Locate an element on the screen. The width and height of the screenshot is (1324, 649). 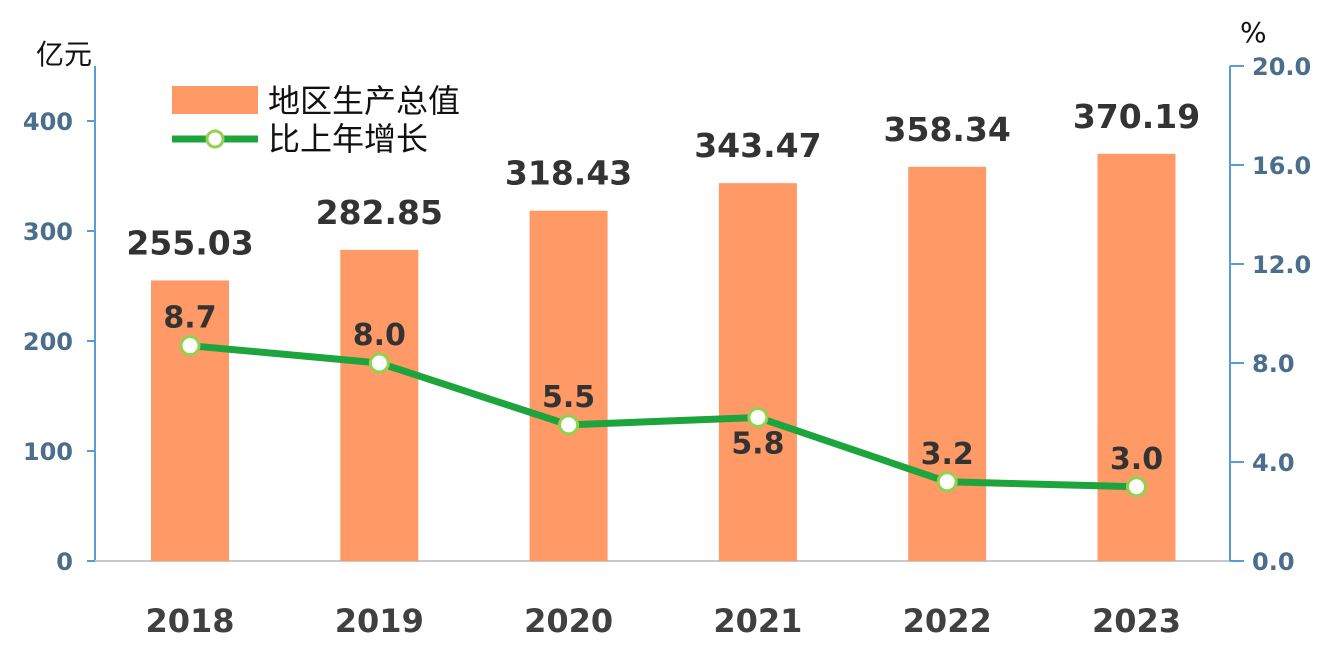
left-tick-label: 0 is located at coordinates (64, 562).